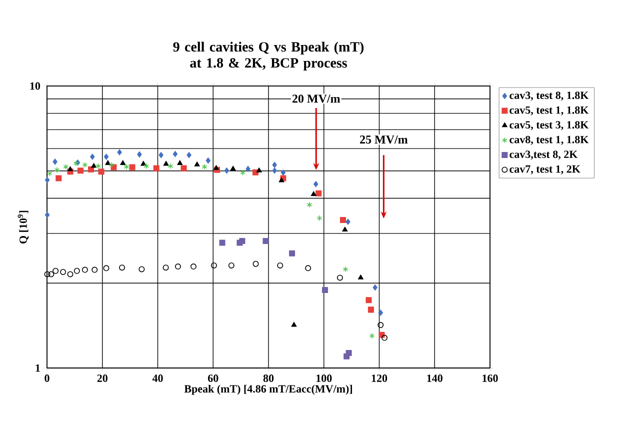  I want to click on legend-label: cav3,test 8, 2K, so click(544, 155).